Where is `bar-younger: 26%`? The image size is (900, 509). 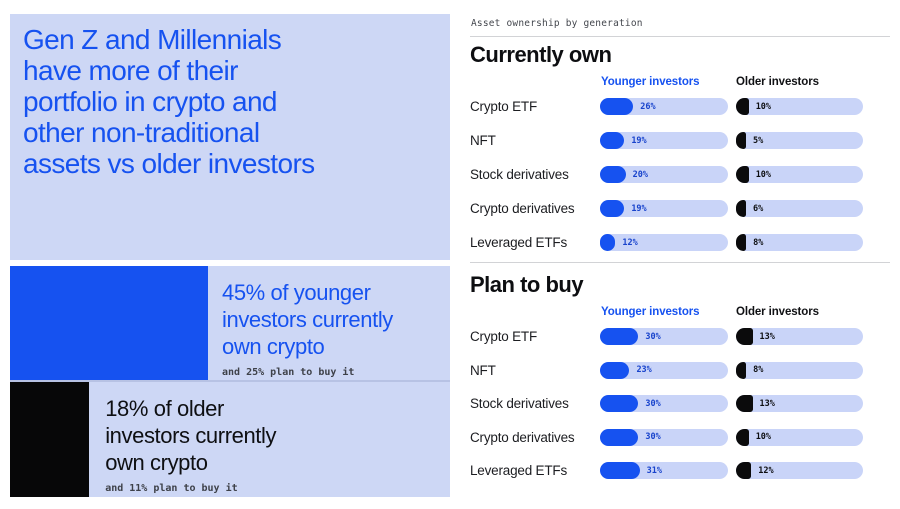
bar-younger: 26% is located at coordinates (664, 106).